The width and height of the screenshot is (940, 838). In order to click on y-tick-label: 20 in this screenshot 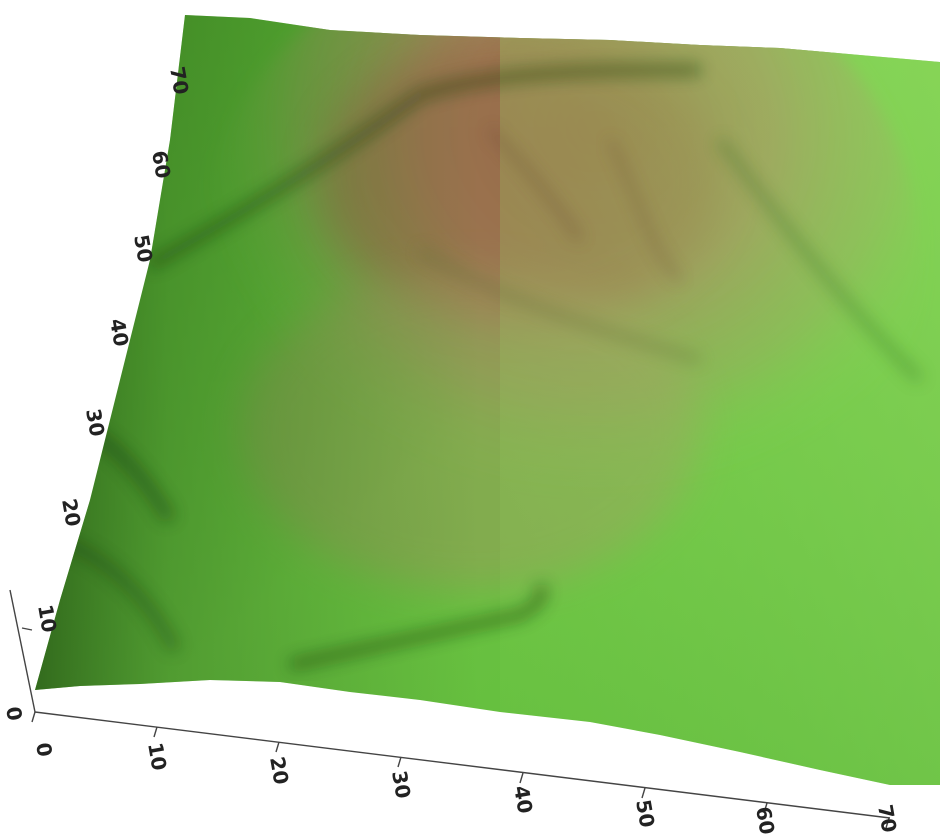, I will do `click(71, 513)`.